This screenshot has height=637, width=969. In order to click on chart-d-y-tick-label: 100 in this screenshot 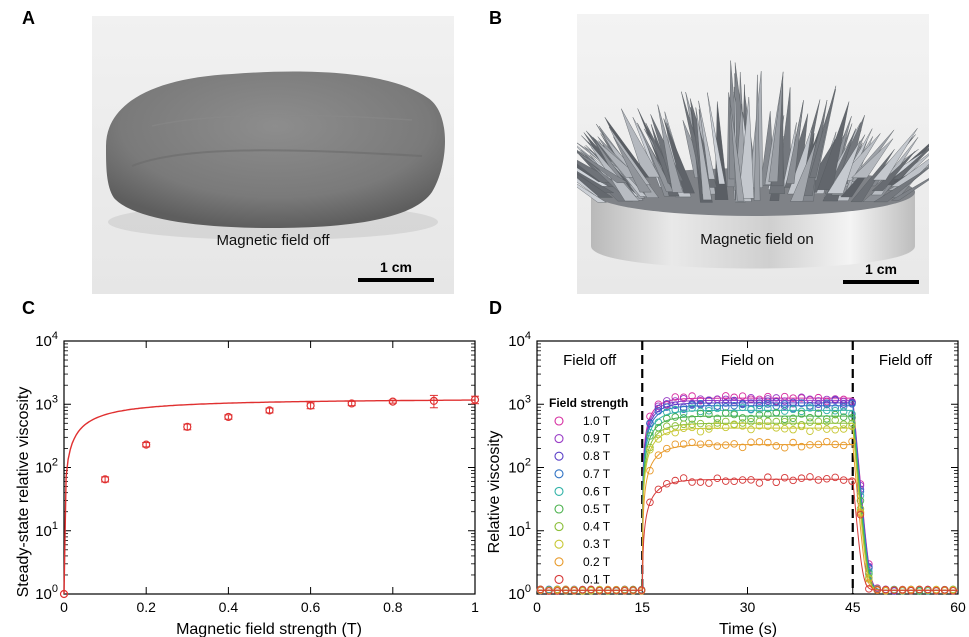, I will do `click(519, 593)`.